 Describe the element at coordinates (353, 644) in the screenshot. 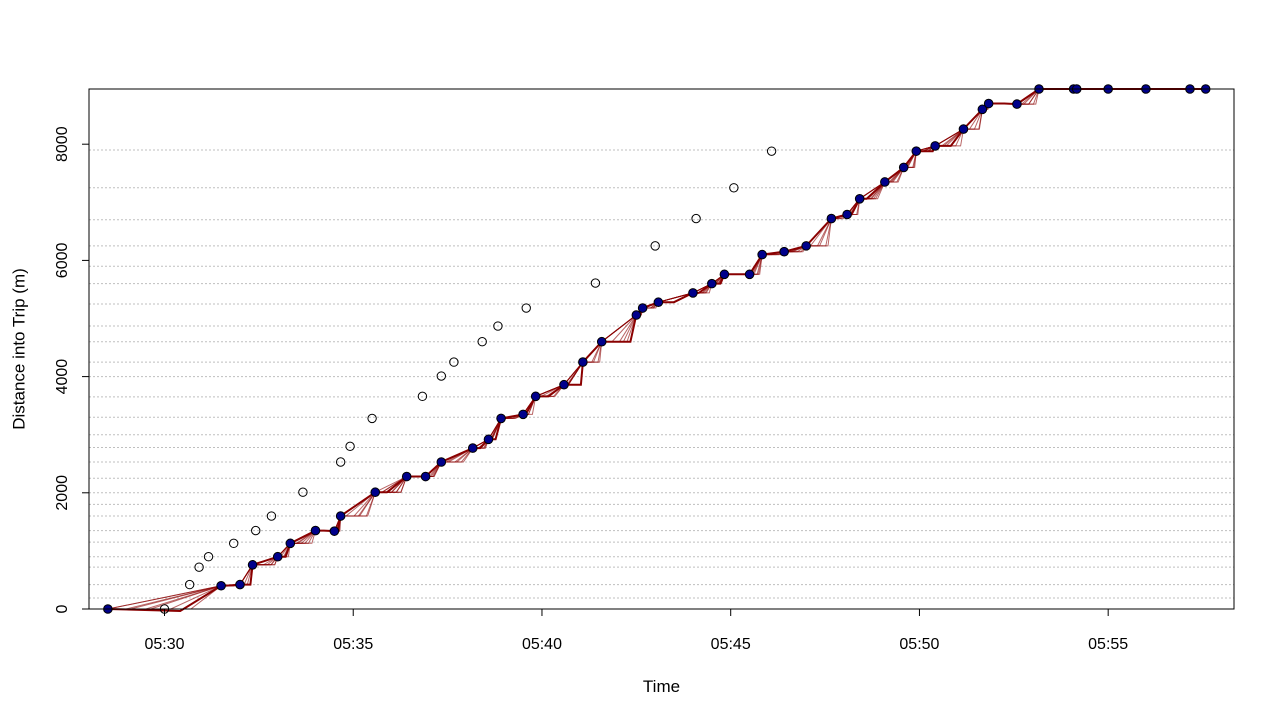

I see `x-tick-label: 05:35` at that location.